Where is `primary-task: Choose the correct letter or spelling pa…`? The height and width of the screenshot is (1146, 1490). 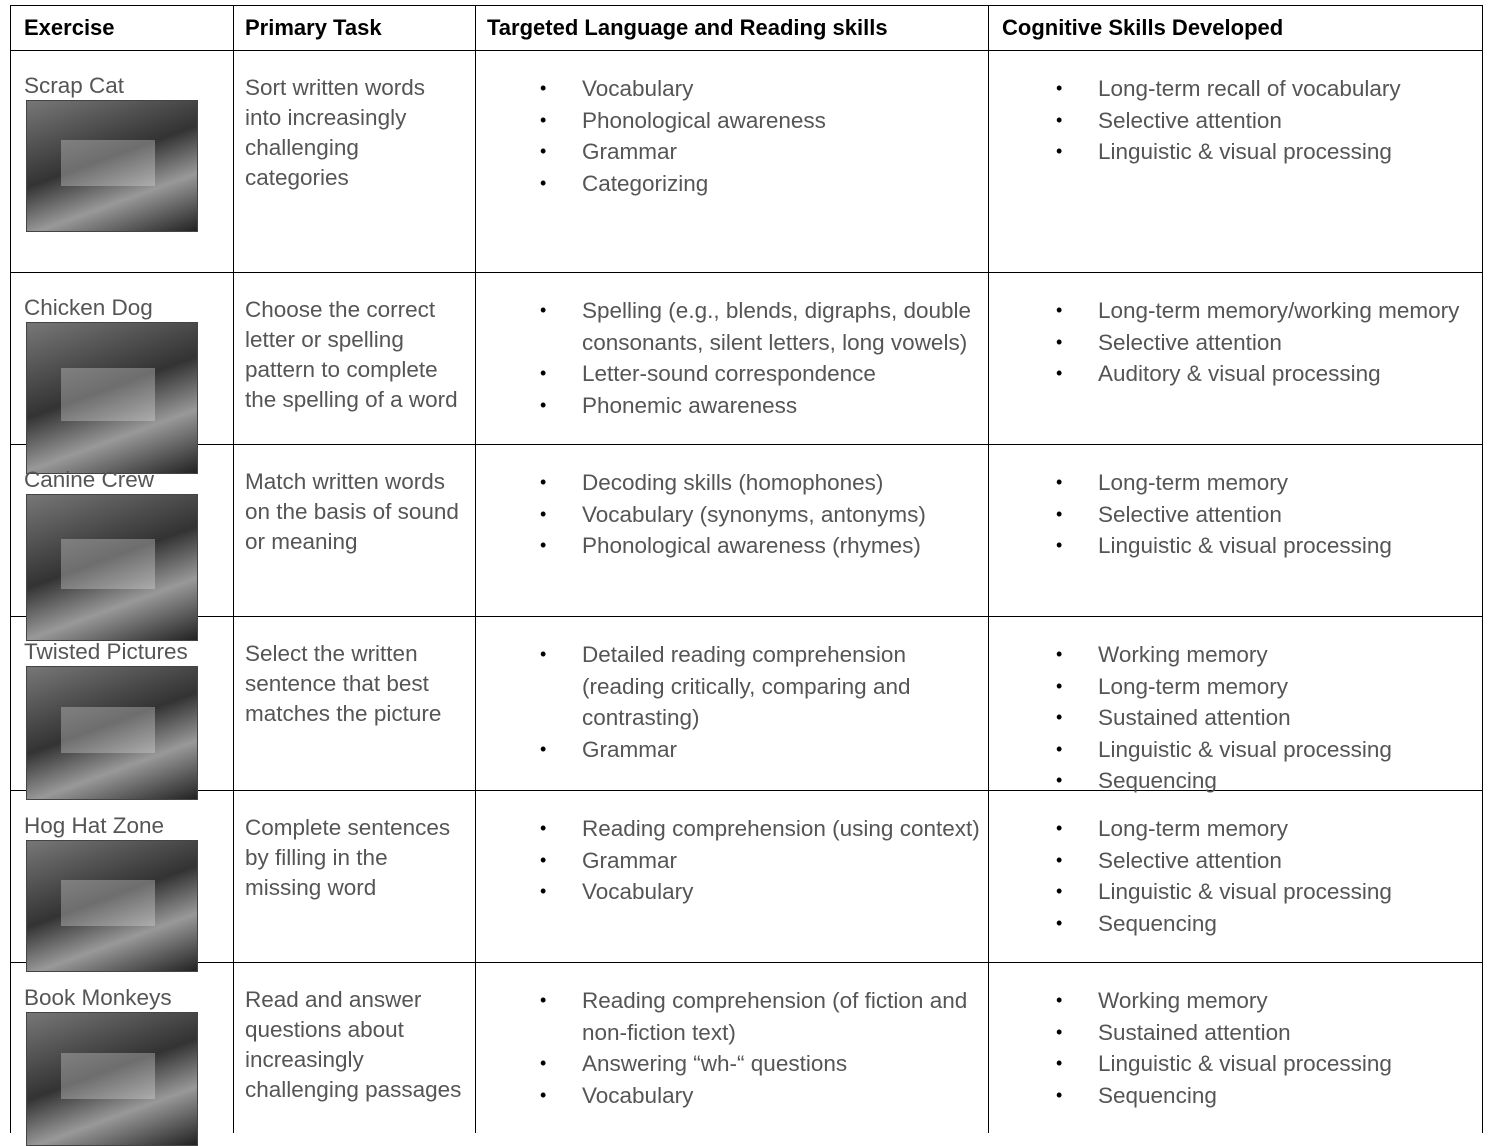
primary-task: Choose the correct letter or spelling pa… is located at coordinates (351, 354).